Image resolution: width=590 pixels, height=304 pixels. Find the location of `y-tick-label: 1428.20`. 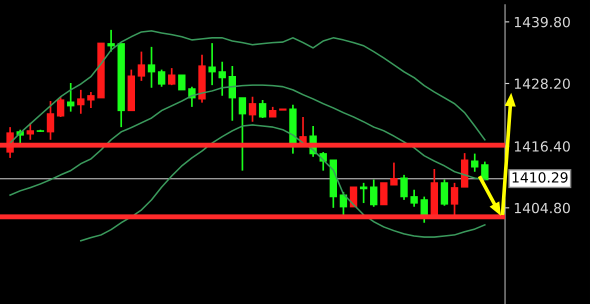

y-tick-label: 1428.20 is located at coordinates (542, 83).